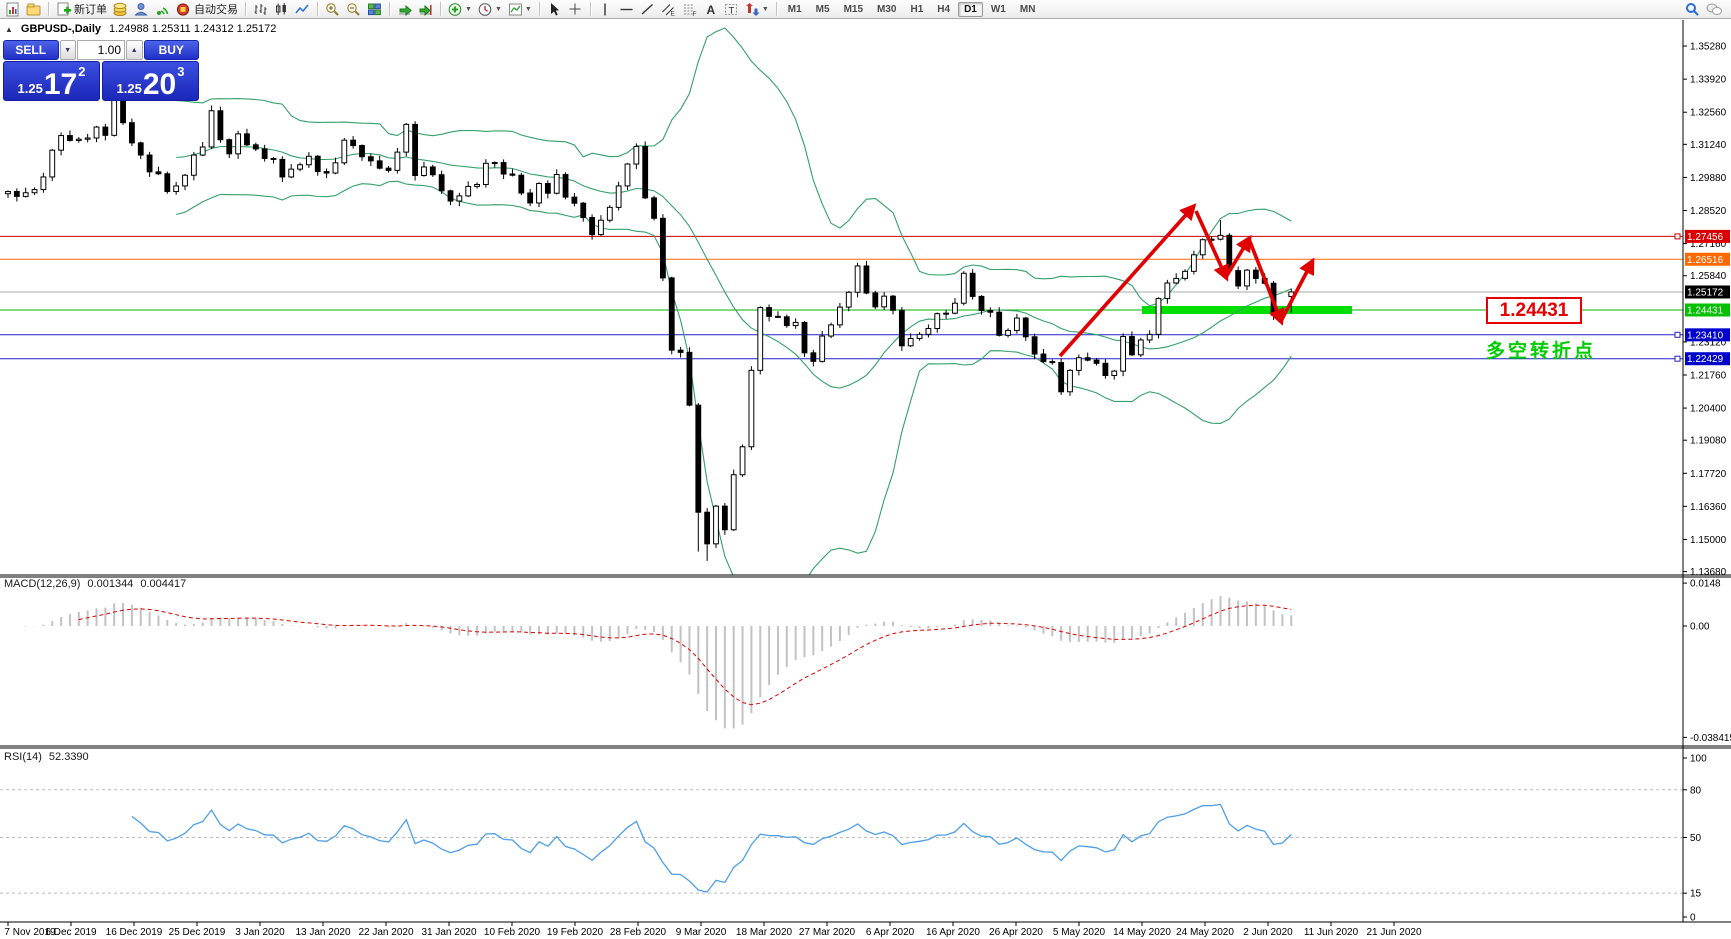 The width and height of the screenshot is (1731, 939). I want to click on signals-button, so click(162, 9).